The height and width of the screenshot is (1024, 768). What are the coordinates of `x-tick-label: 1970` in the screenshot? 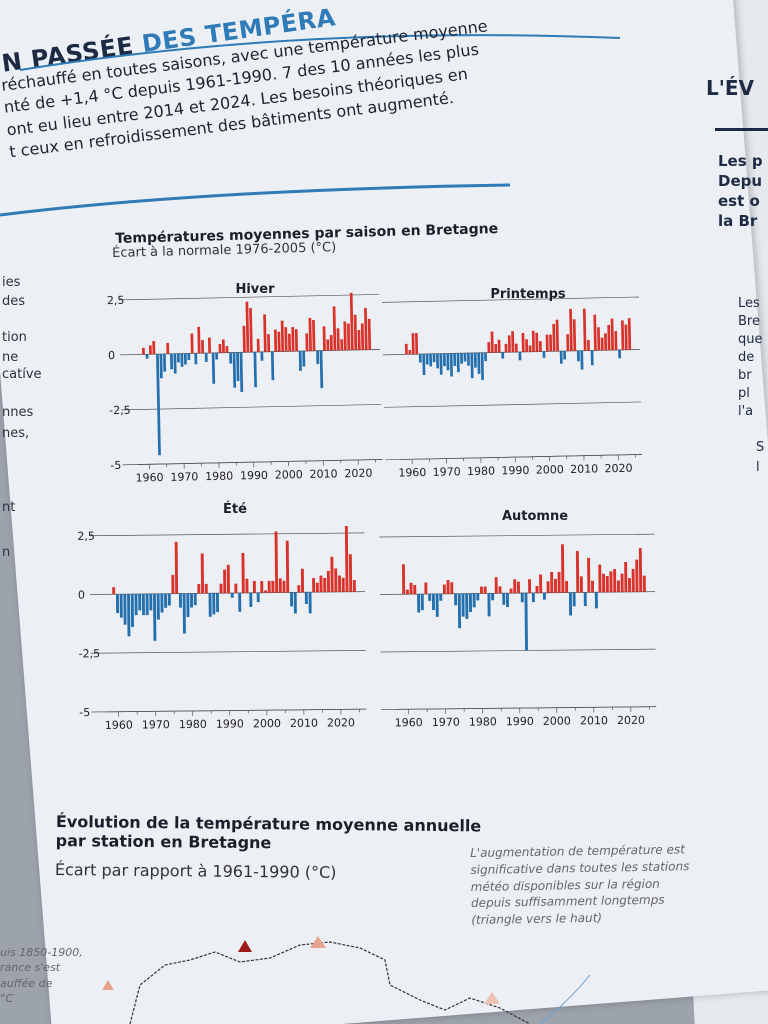 It's located at (156, 724).